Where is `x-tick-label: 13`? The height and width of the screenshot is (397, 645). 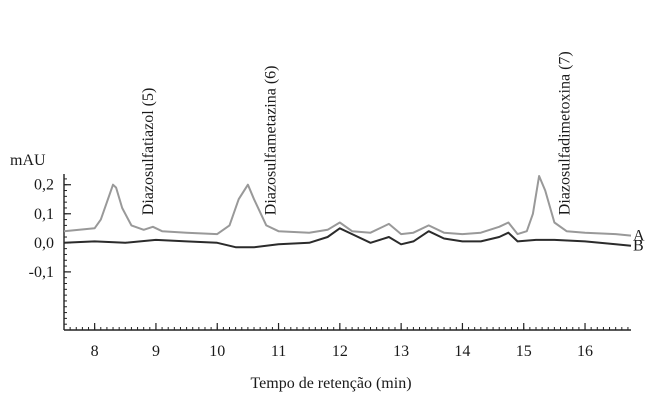 x-tick-label: 13 is located at coordinates (401, 351).